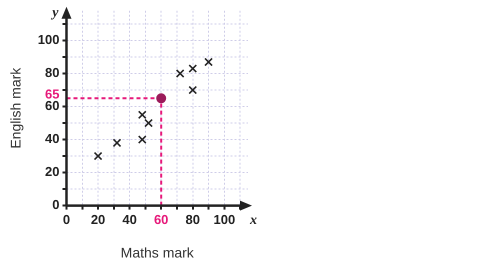  I want to click on x-axis-title: Maths mark, so click(157, 252).